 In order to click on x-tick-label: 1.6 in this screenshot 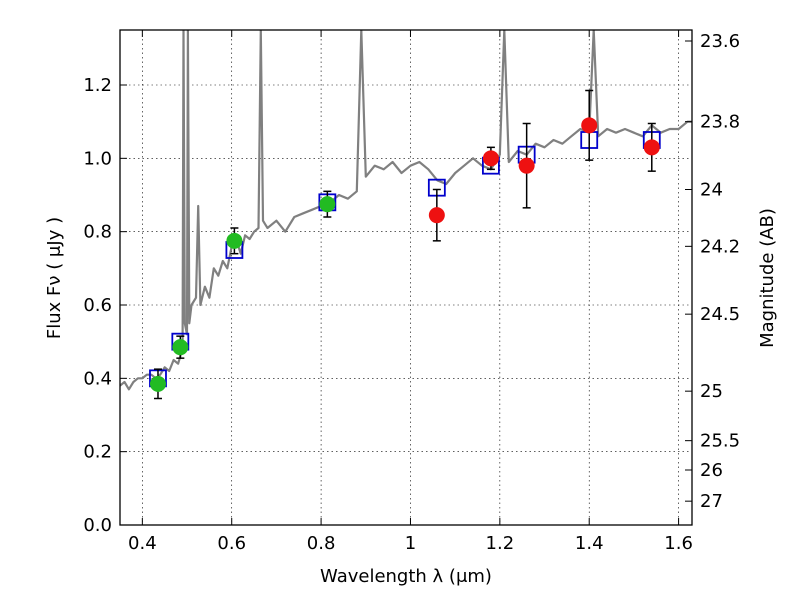, I will do `click(678, 543)`.